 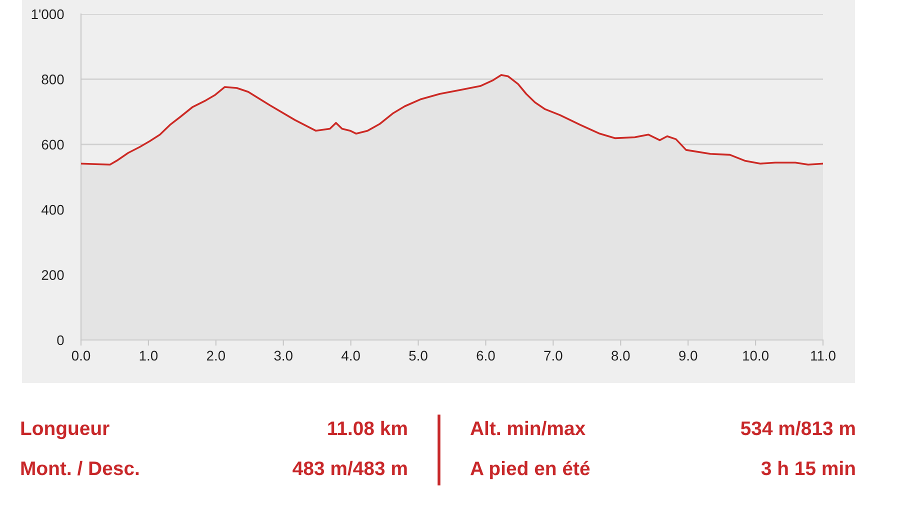 What do you see at coordinates (349, 468) in the screenshot?
I see `text: 483 m/483 m` at bounding box center [349, 468].